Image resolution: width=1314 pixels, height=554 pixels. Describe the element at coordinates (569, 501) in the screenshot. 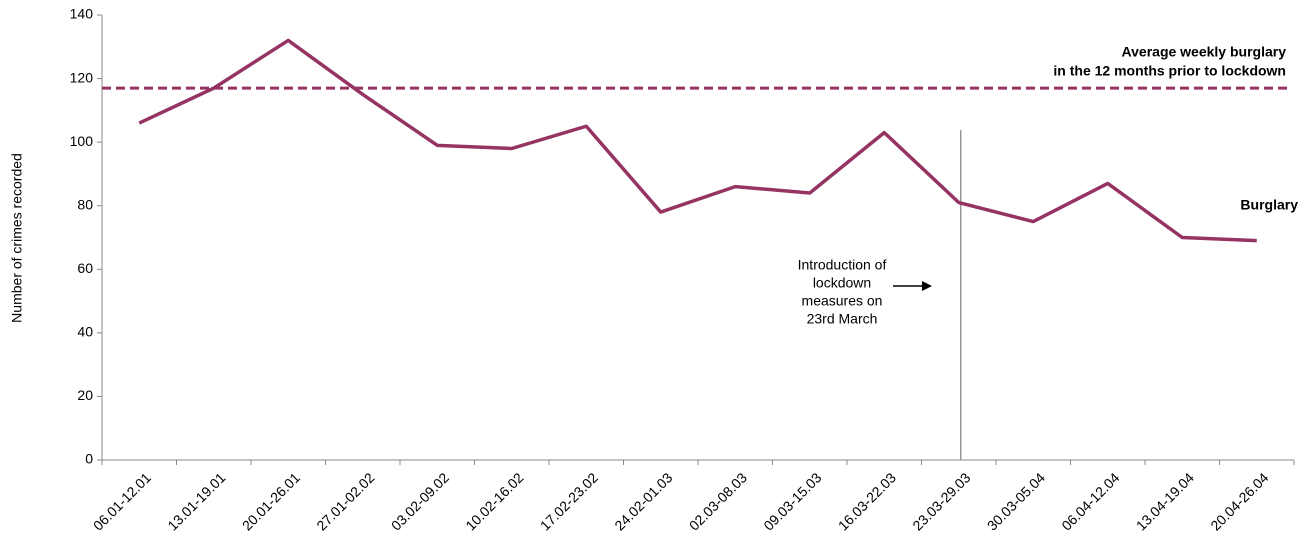

I see `x-tick-label: 17.02-23.02` at that location.